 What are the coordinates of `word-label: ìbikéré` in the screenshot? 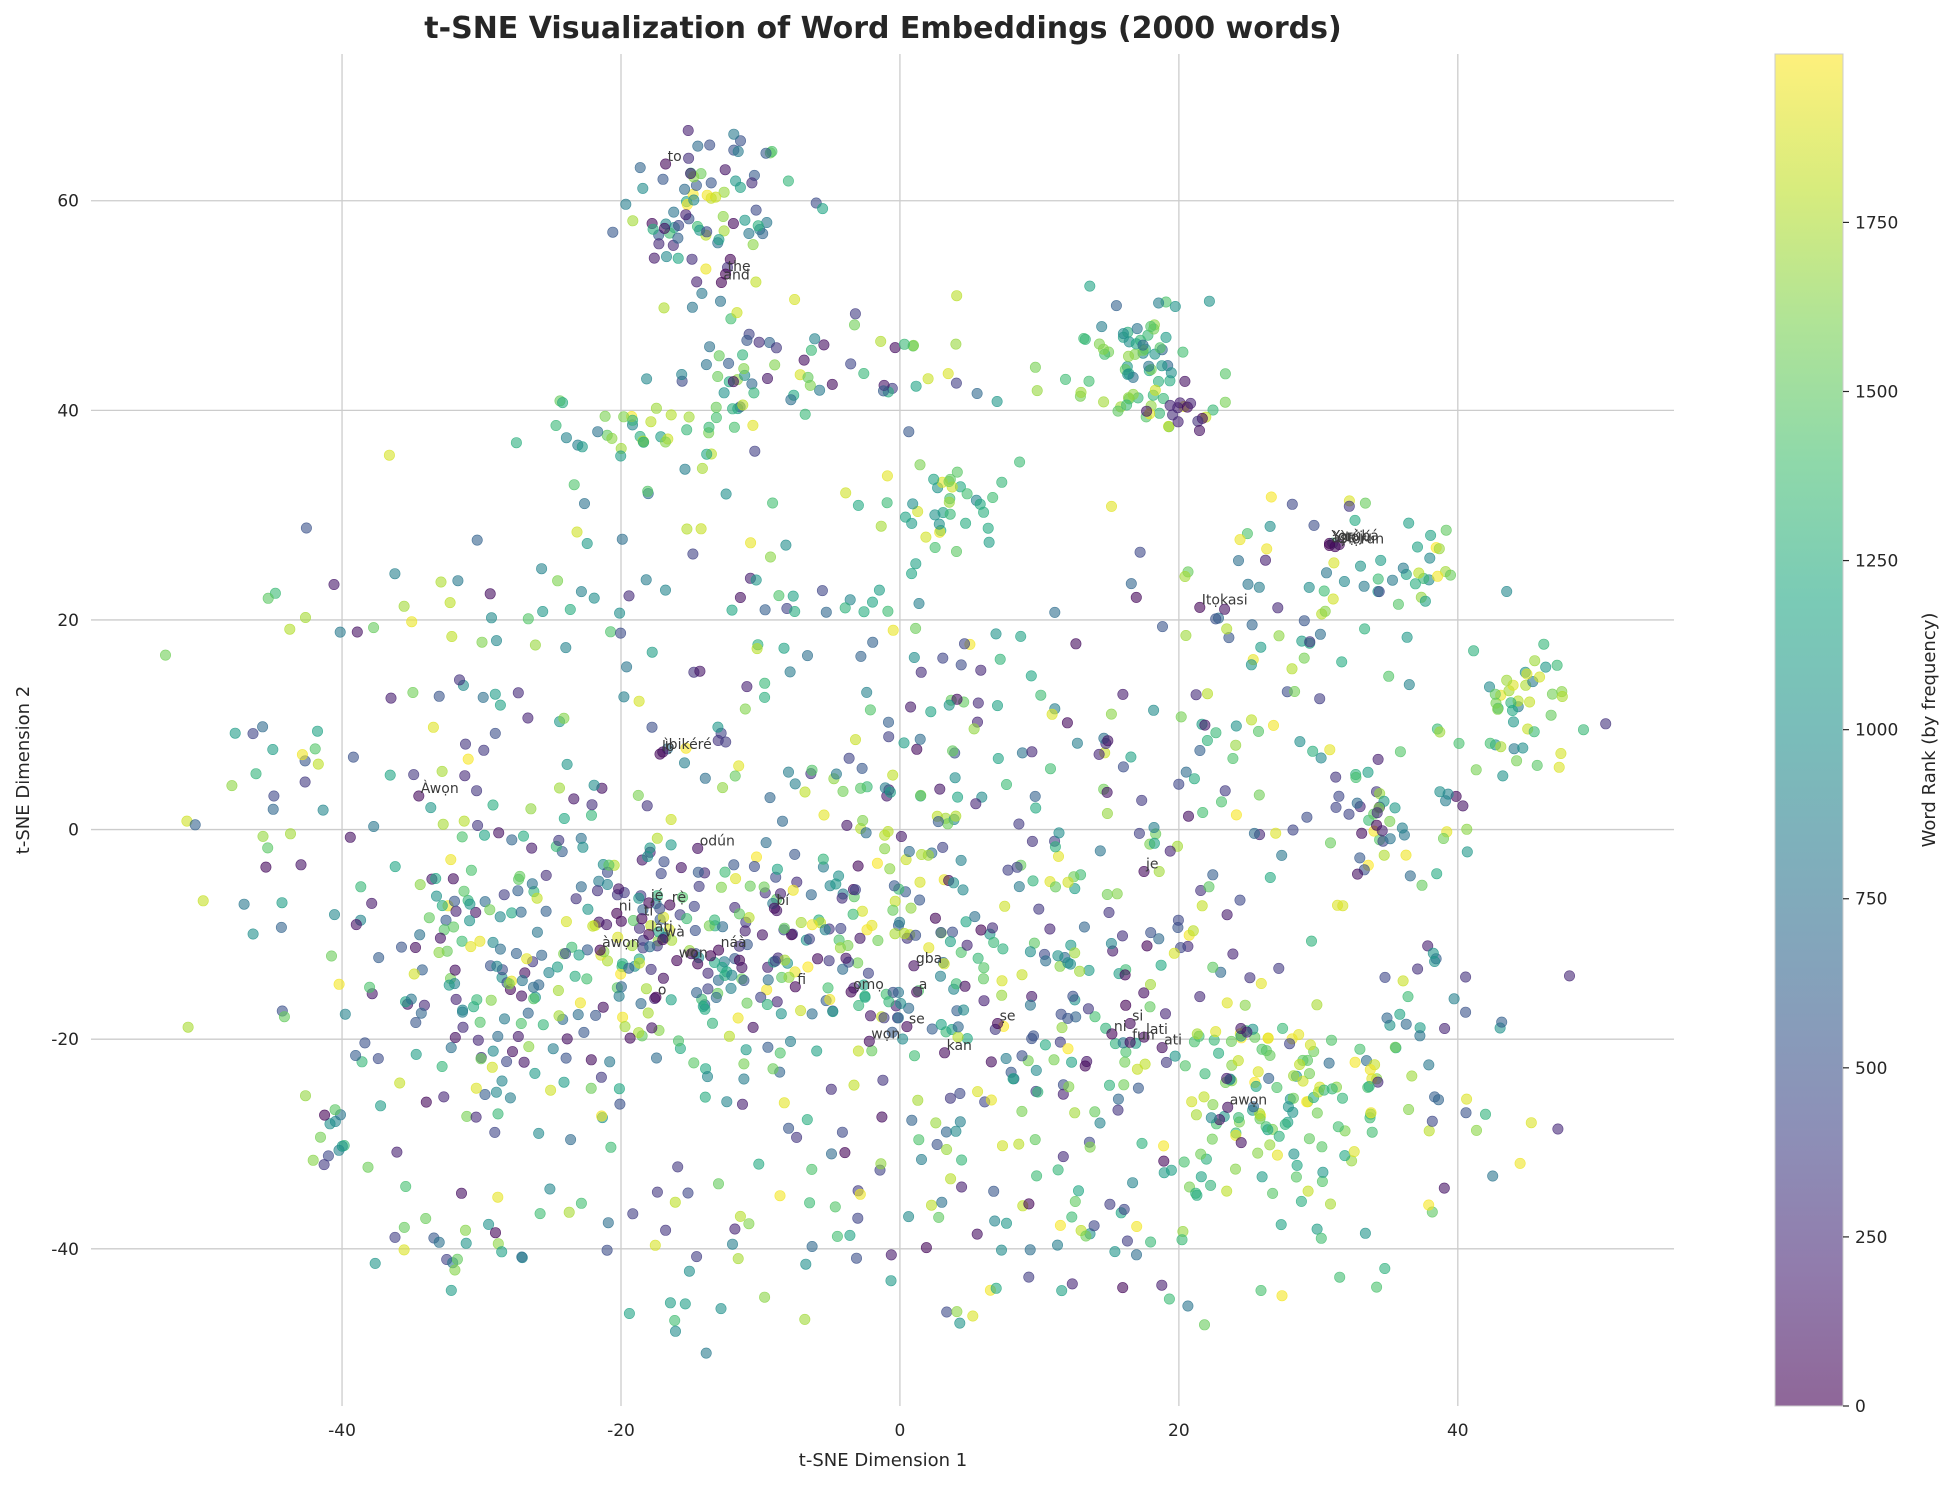 It's located at (688, 745).